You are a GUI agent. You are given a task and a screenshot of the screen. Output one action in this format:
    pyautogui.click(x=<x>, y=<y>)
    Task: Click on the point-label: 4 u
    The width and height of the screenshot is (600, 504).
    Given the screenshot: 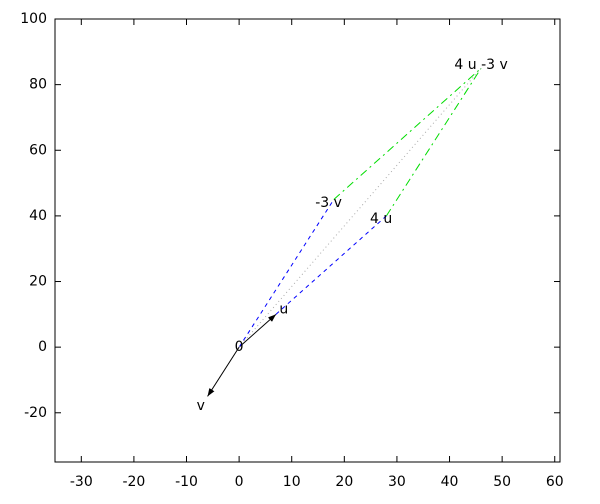 What is the action you would take?
    pyautogui.click(x=381, y=219)
    